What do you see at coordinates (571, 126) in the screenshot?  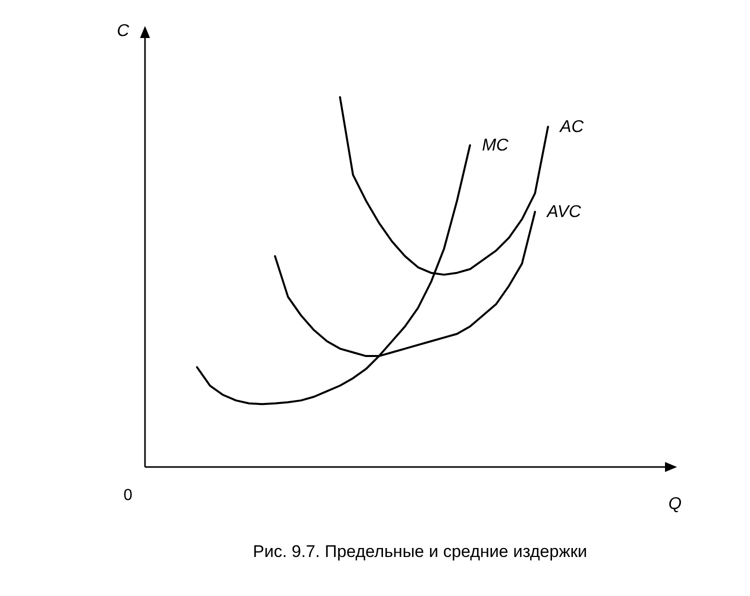 I see `series-label: AC` at bounding box center [571, 126].